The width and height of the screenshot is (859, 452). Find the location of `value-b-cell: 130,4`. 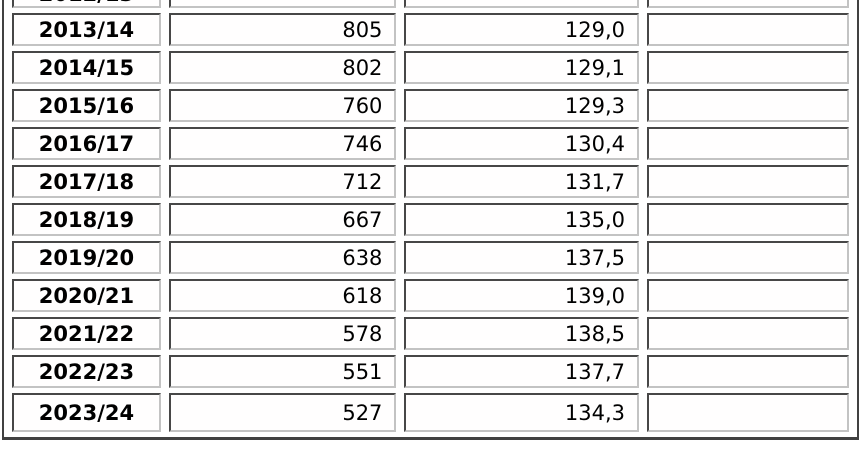

value-b-cell: 130,4 is located at coordinates (521, 143).